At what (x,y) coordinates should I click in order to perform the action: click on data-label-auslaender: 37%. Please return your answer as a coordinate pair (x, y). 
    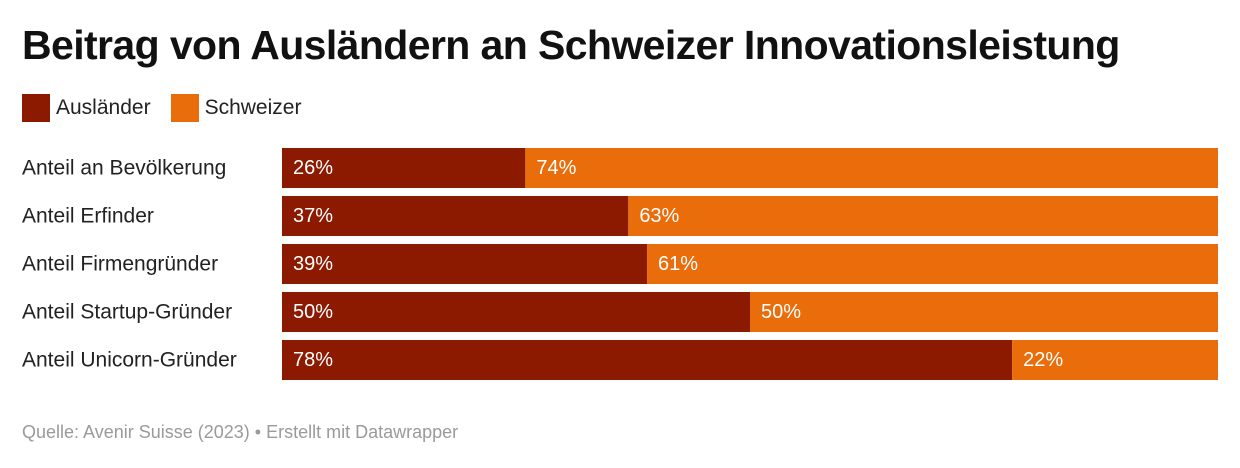
    Looking at the image, I should click on (313, 216).